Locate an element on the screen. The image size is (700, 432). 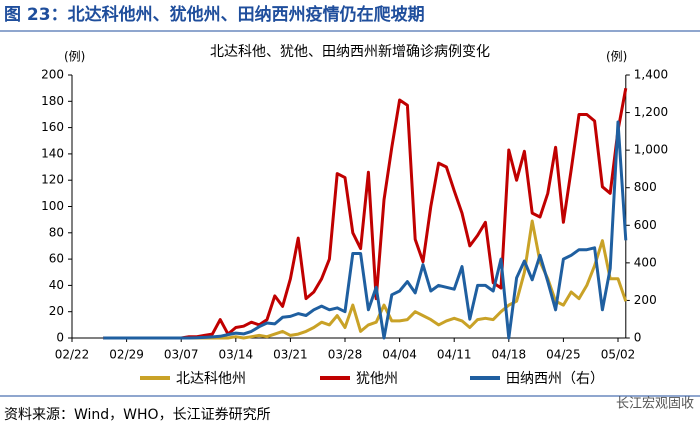
x-tick-label: 04/04 is located at coordinates (399, 355).